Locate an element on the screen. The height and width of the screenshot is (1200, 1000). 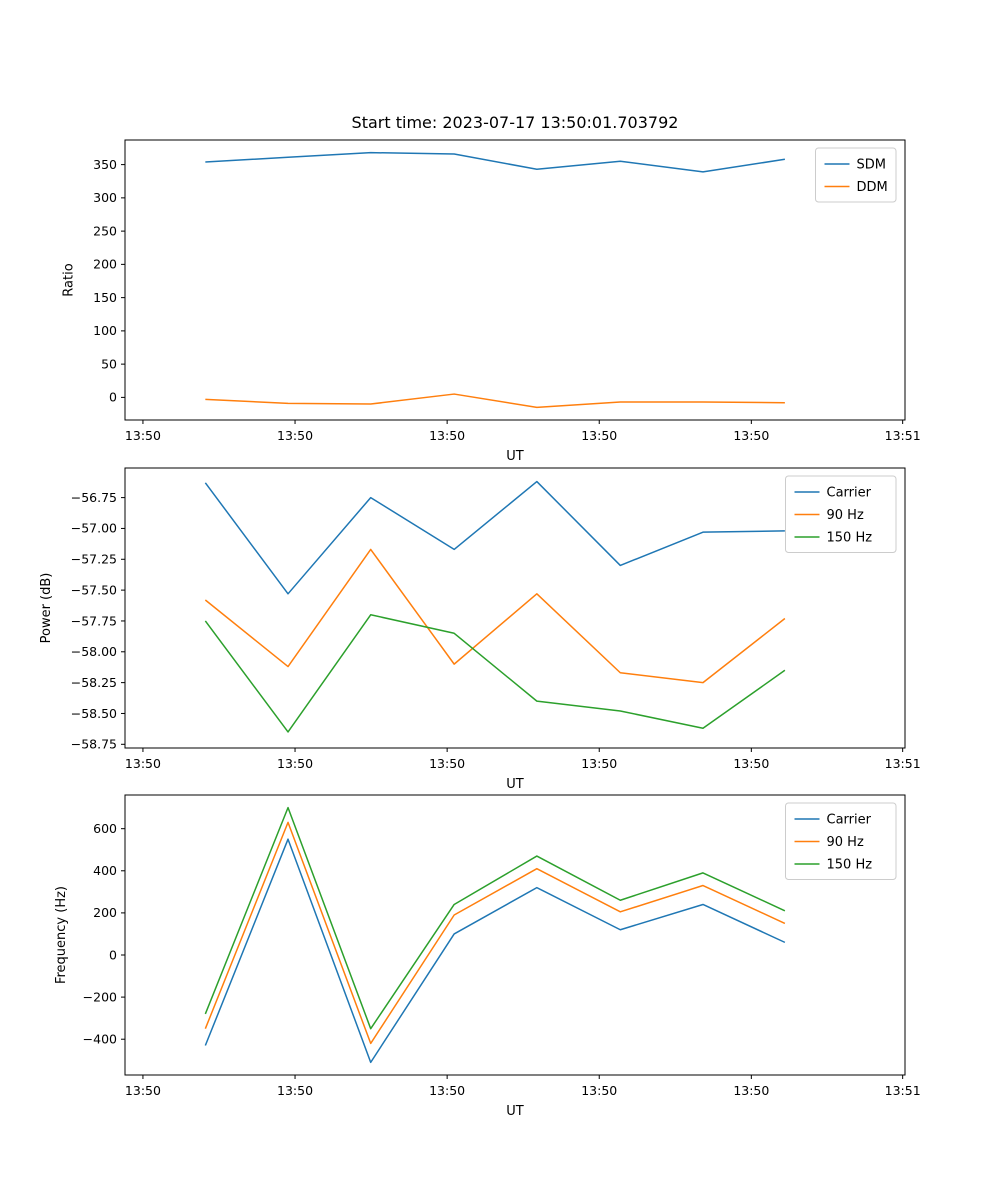
y-tick-label: 50 is located at coordinates (109, 363).